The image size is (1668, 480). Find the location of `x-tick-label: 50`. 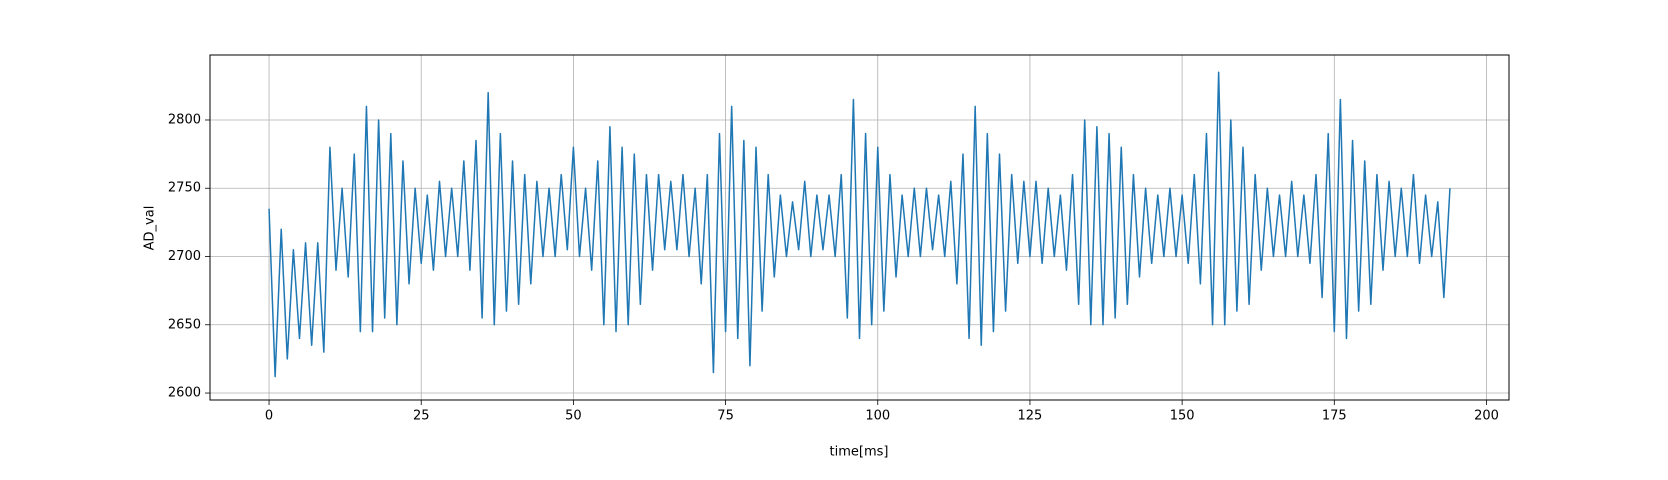

x-tick-label: 50 is located at coordinates (573, 416).